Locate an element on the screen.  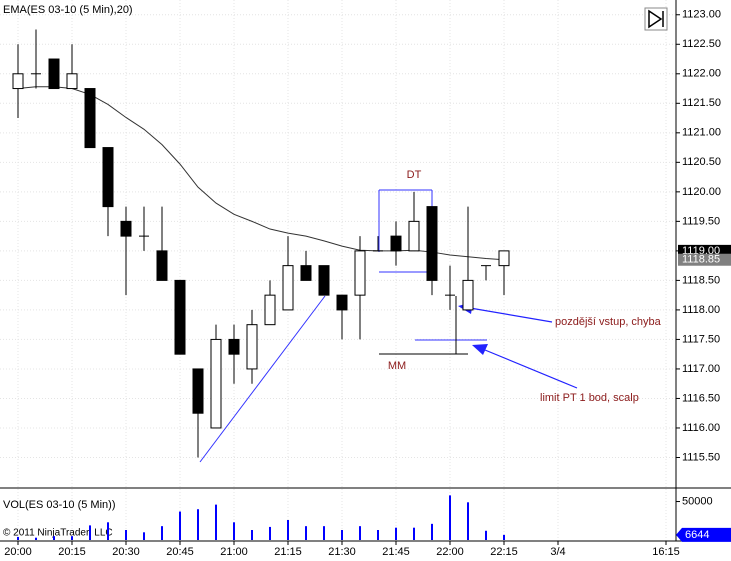
copyright: © 2011 NinjaTrader, LLC is located at coordinates (58, 533).